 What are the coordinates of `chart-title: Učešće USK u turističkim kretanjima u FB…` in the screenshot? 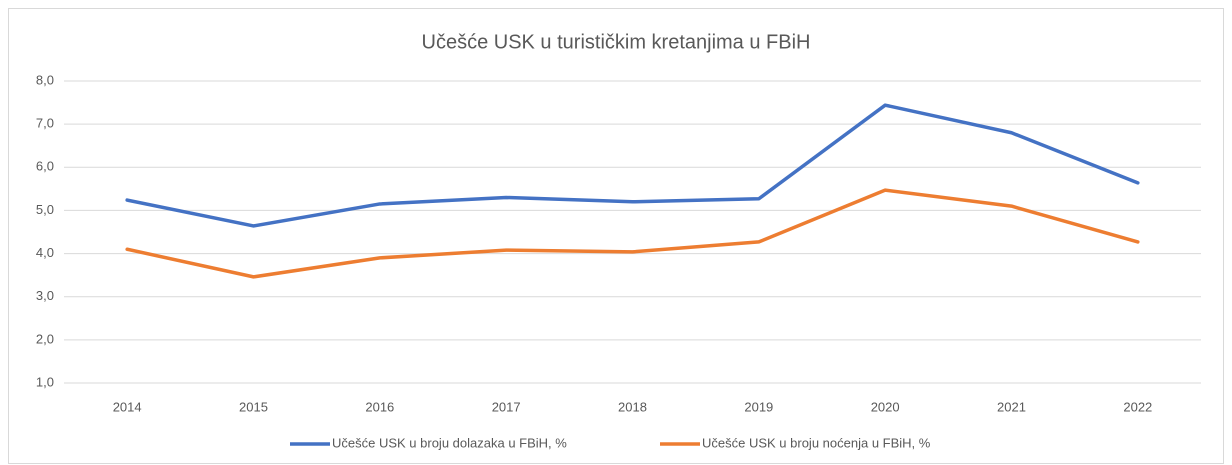 It's located at (616, 42).